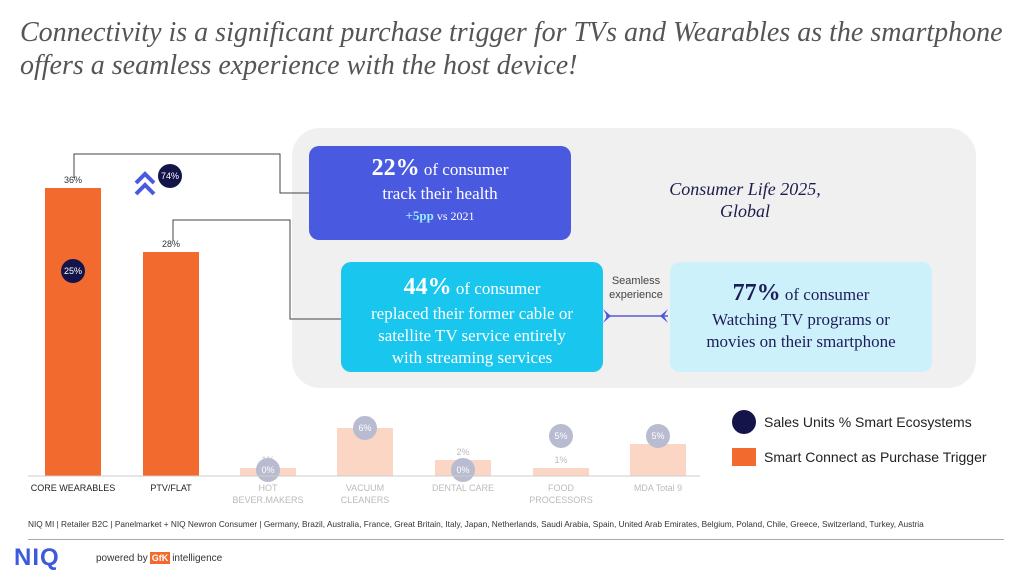 This screenshot has height=576, width=1024. Describe the element at coordinates (868, 422) in the screenshot. I see `legend-circle-label: Sales Units % Smart Ecosystems` at that location.